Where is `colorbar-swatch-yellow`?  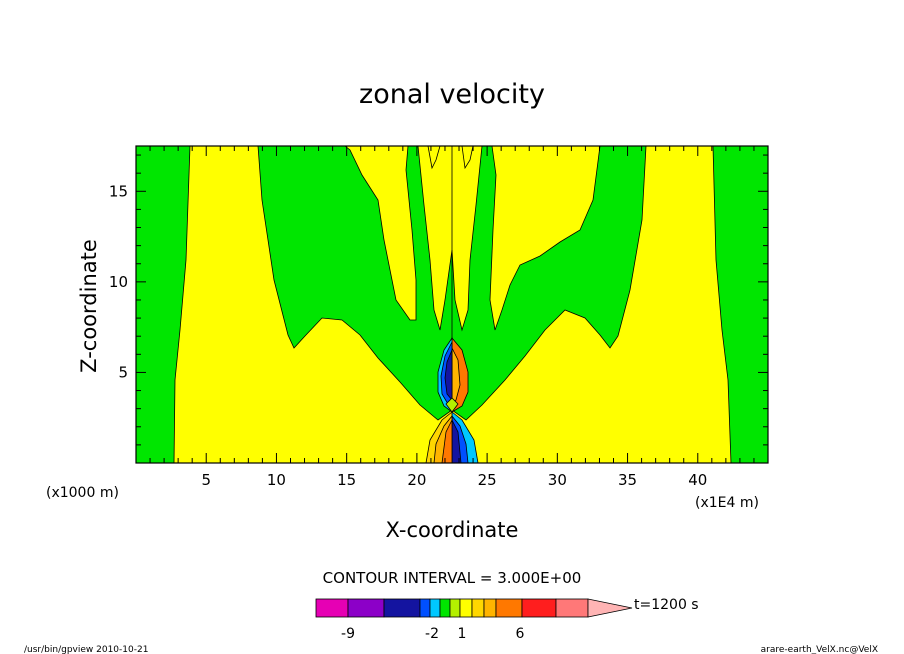 colorbar-swatch-yellow is located at coordinates (466, 608).